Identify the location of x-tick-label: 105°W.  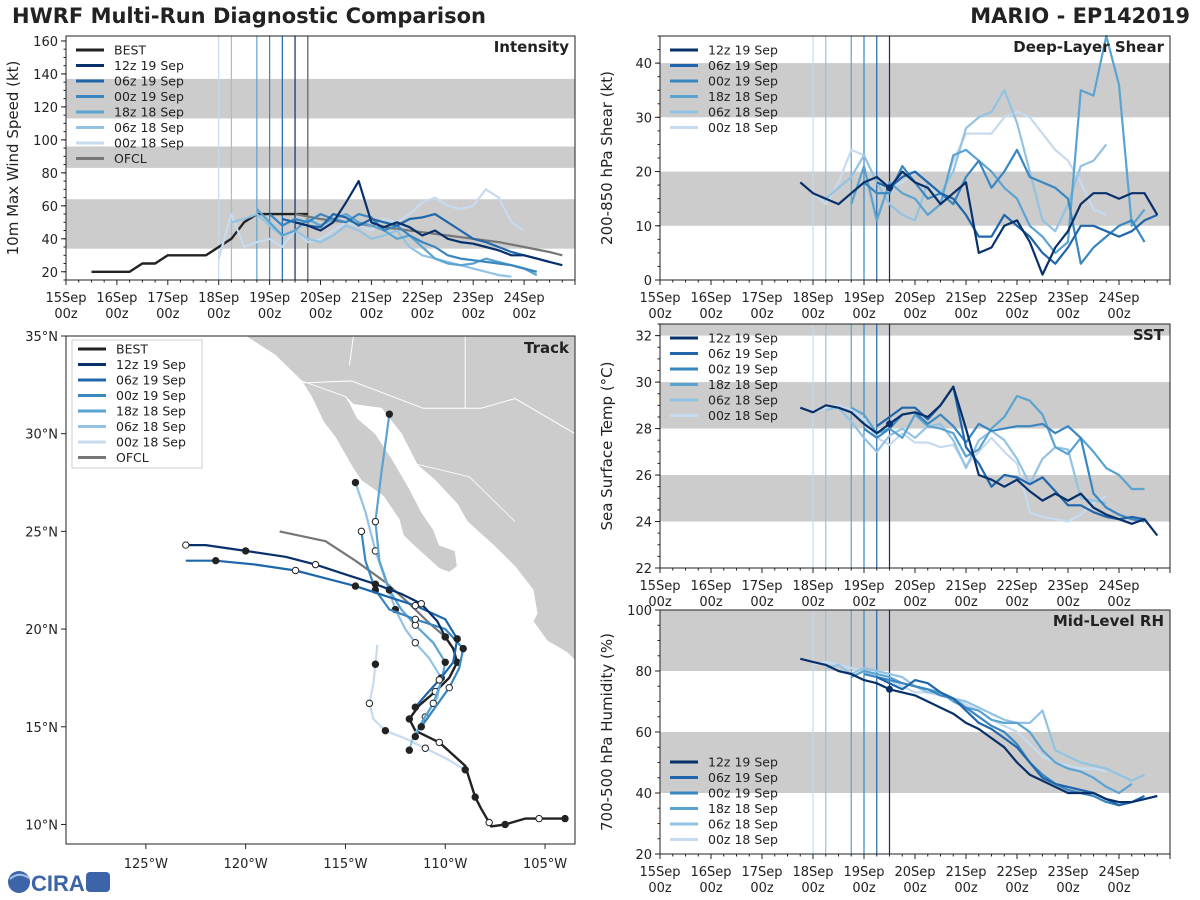
(545, 864).